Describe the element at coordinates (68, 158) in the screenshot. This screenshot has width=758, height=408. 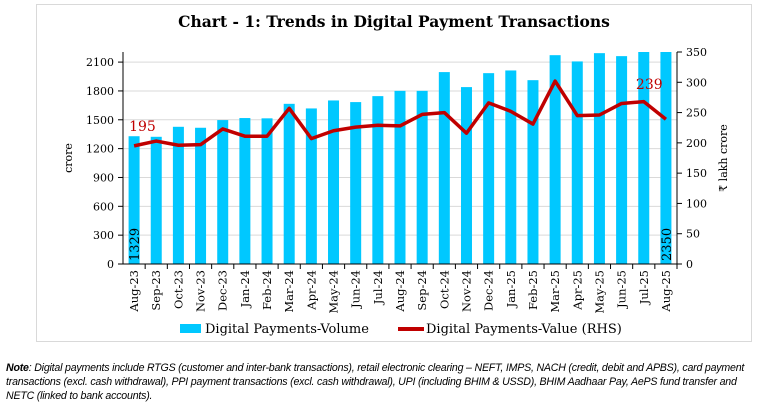
I see `y-axis-label: crore` at that location.